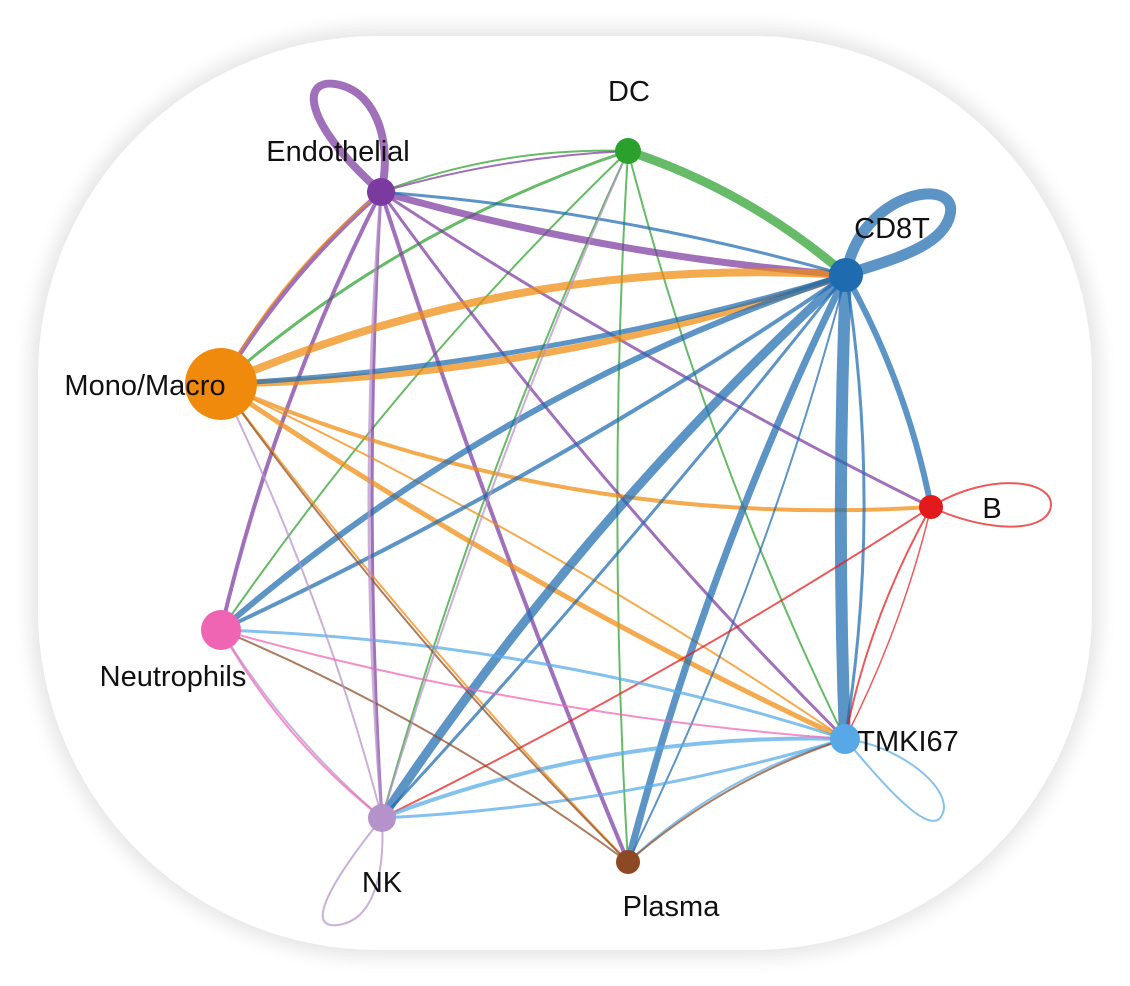  What do you see at coordinates (382, 883) in the screenshot?
I see `node-label-nk: NK` at bounding box center [382, 883].